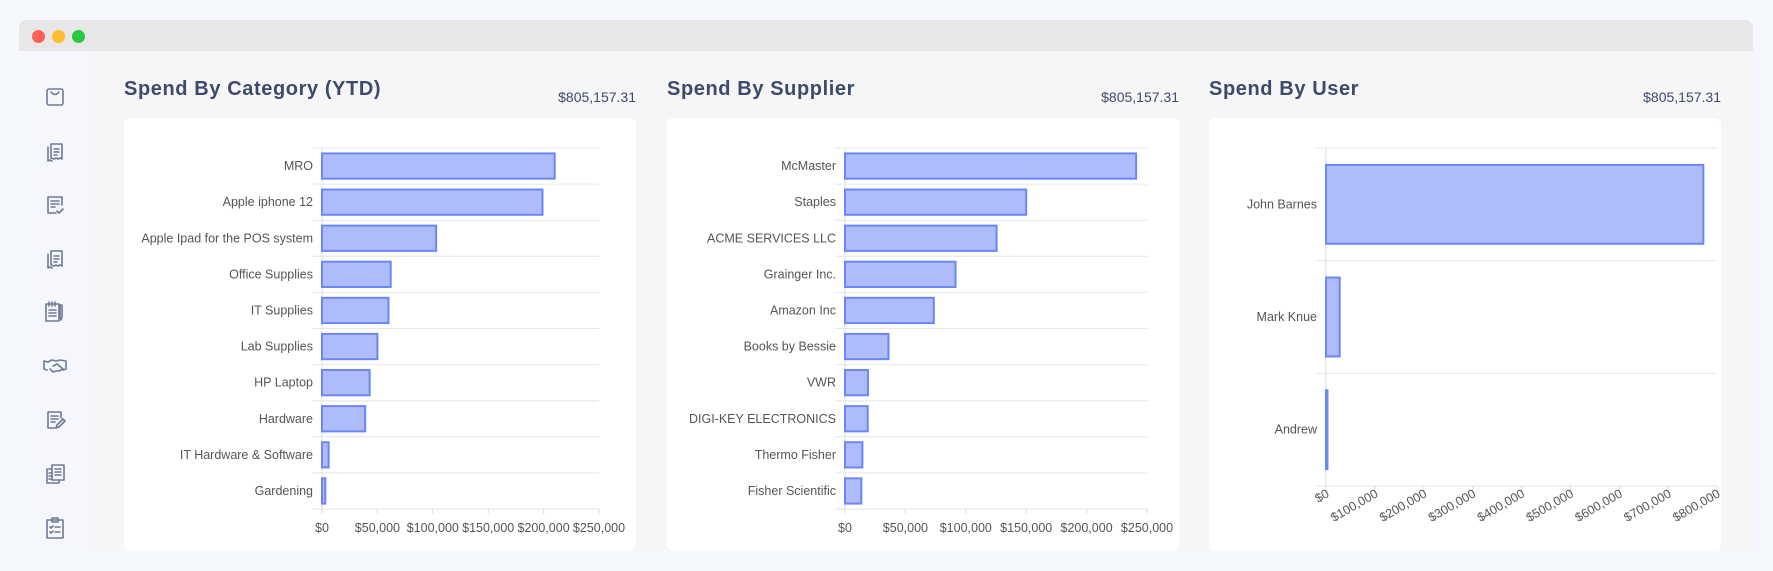 Image resolution: width=1773 pixels, height=571 pixels. Describe the element at coordinates (790, 347) in the screenshot. I see `category-label: Books by Bessie` at that location.